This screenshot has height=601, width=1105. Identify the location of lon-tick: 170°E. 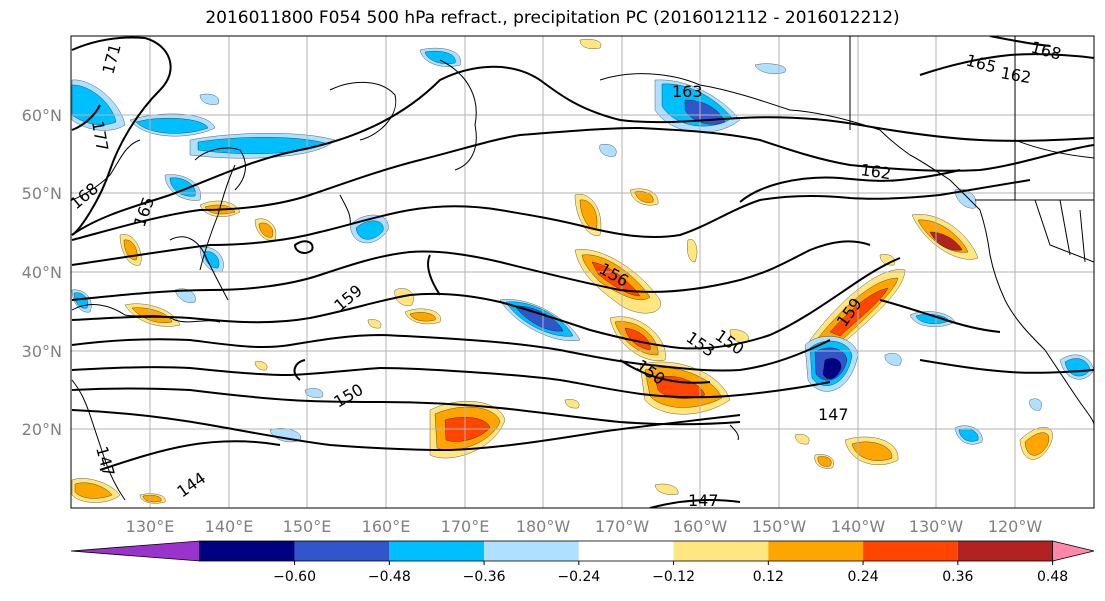
(465, 526).